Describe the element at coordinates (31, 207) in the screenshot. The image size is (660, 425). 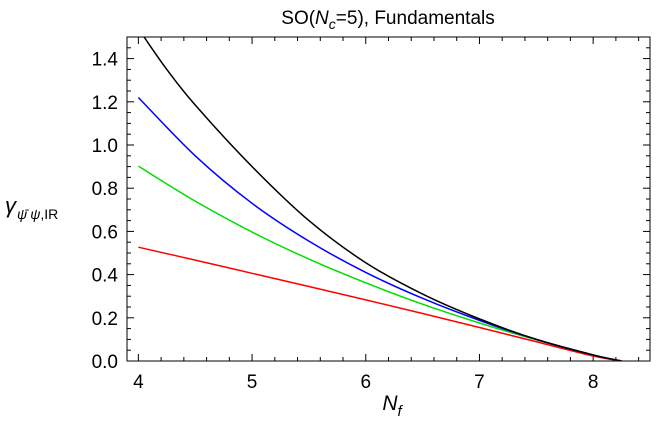
I see `y-axis-label: γψ̄ ψ,IR` at that location.